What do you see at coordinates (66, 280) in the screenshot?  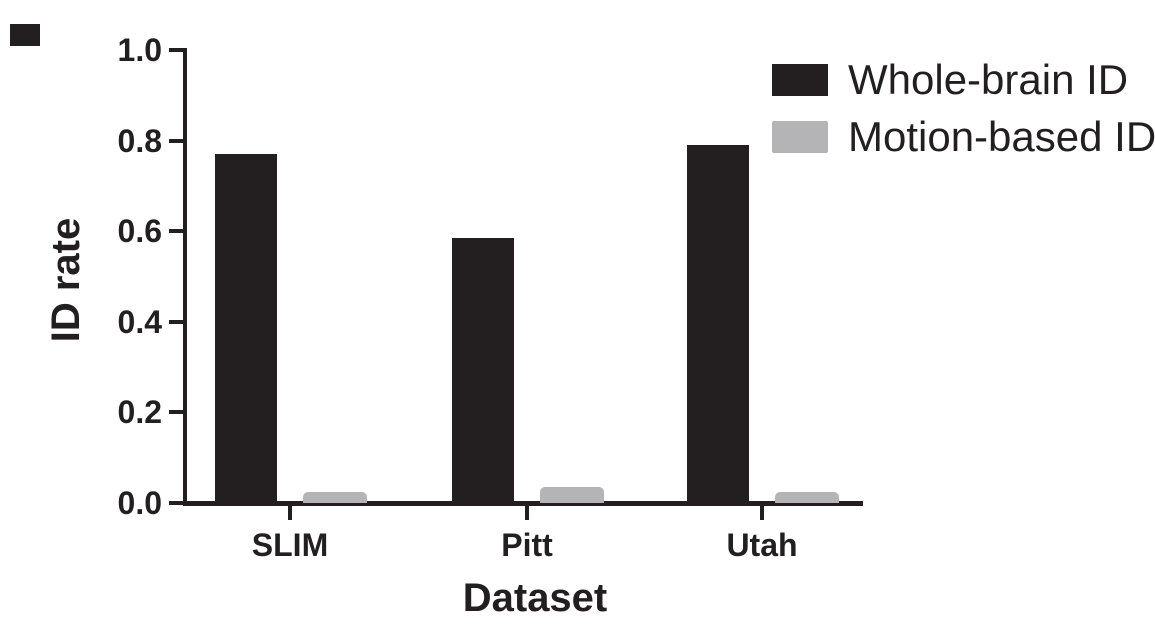 I see `y-axis-title: ID rate` at bounding box center [66, 280].